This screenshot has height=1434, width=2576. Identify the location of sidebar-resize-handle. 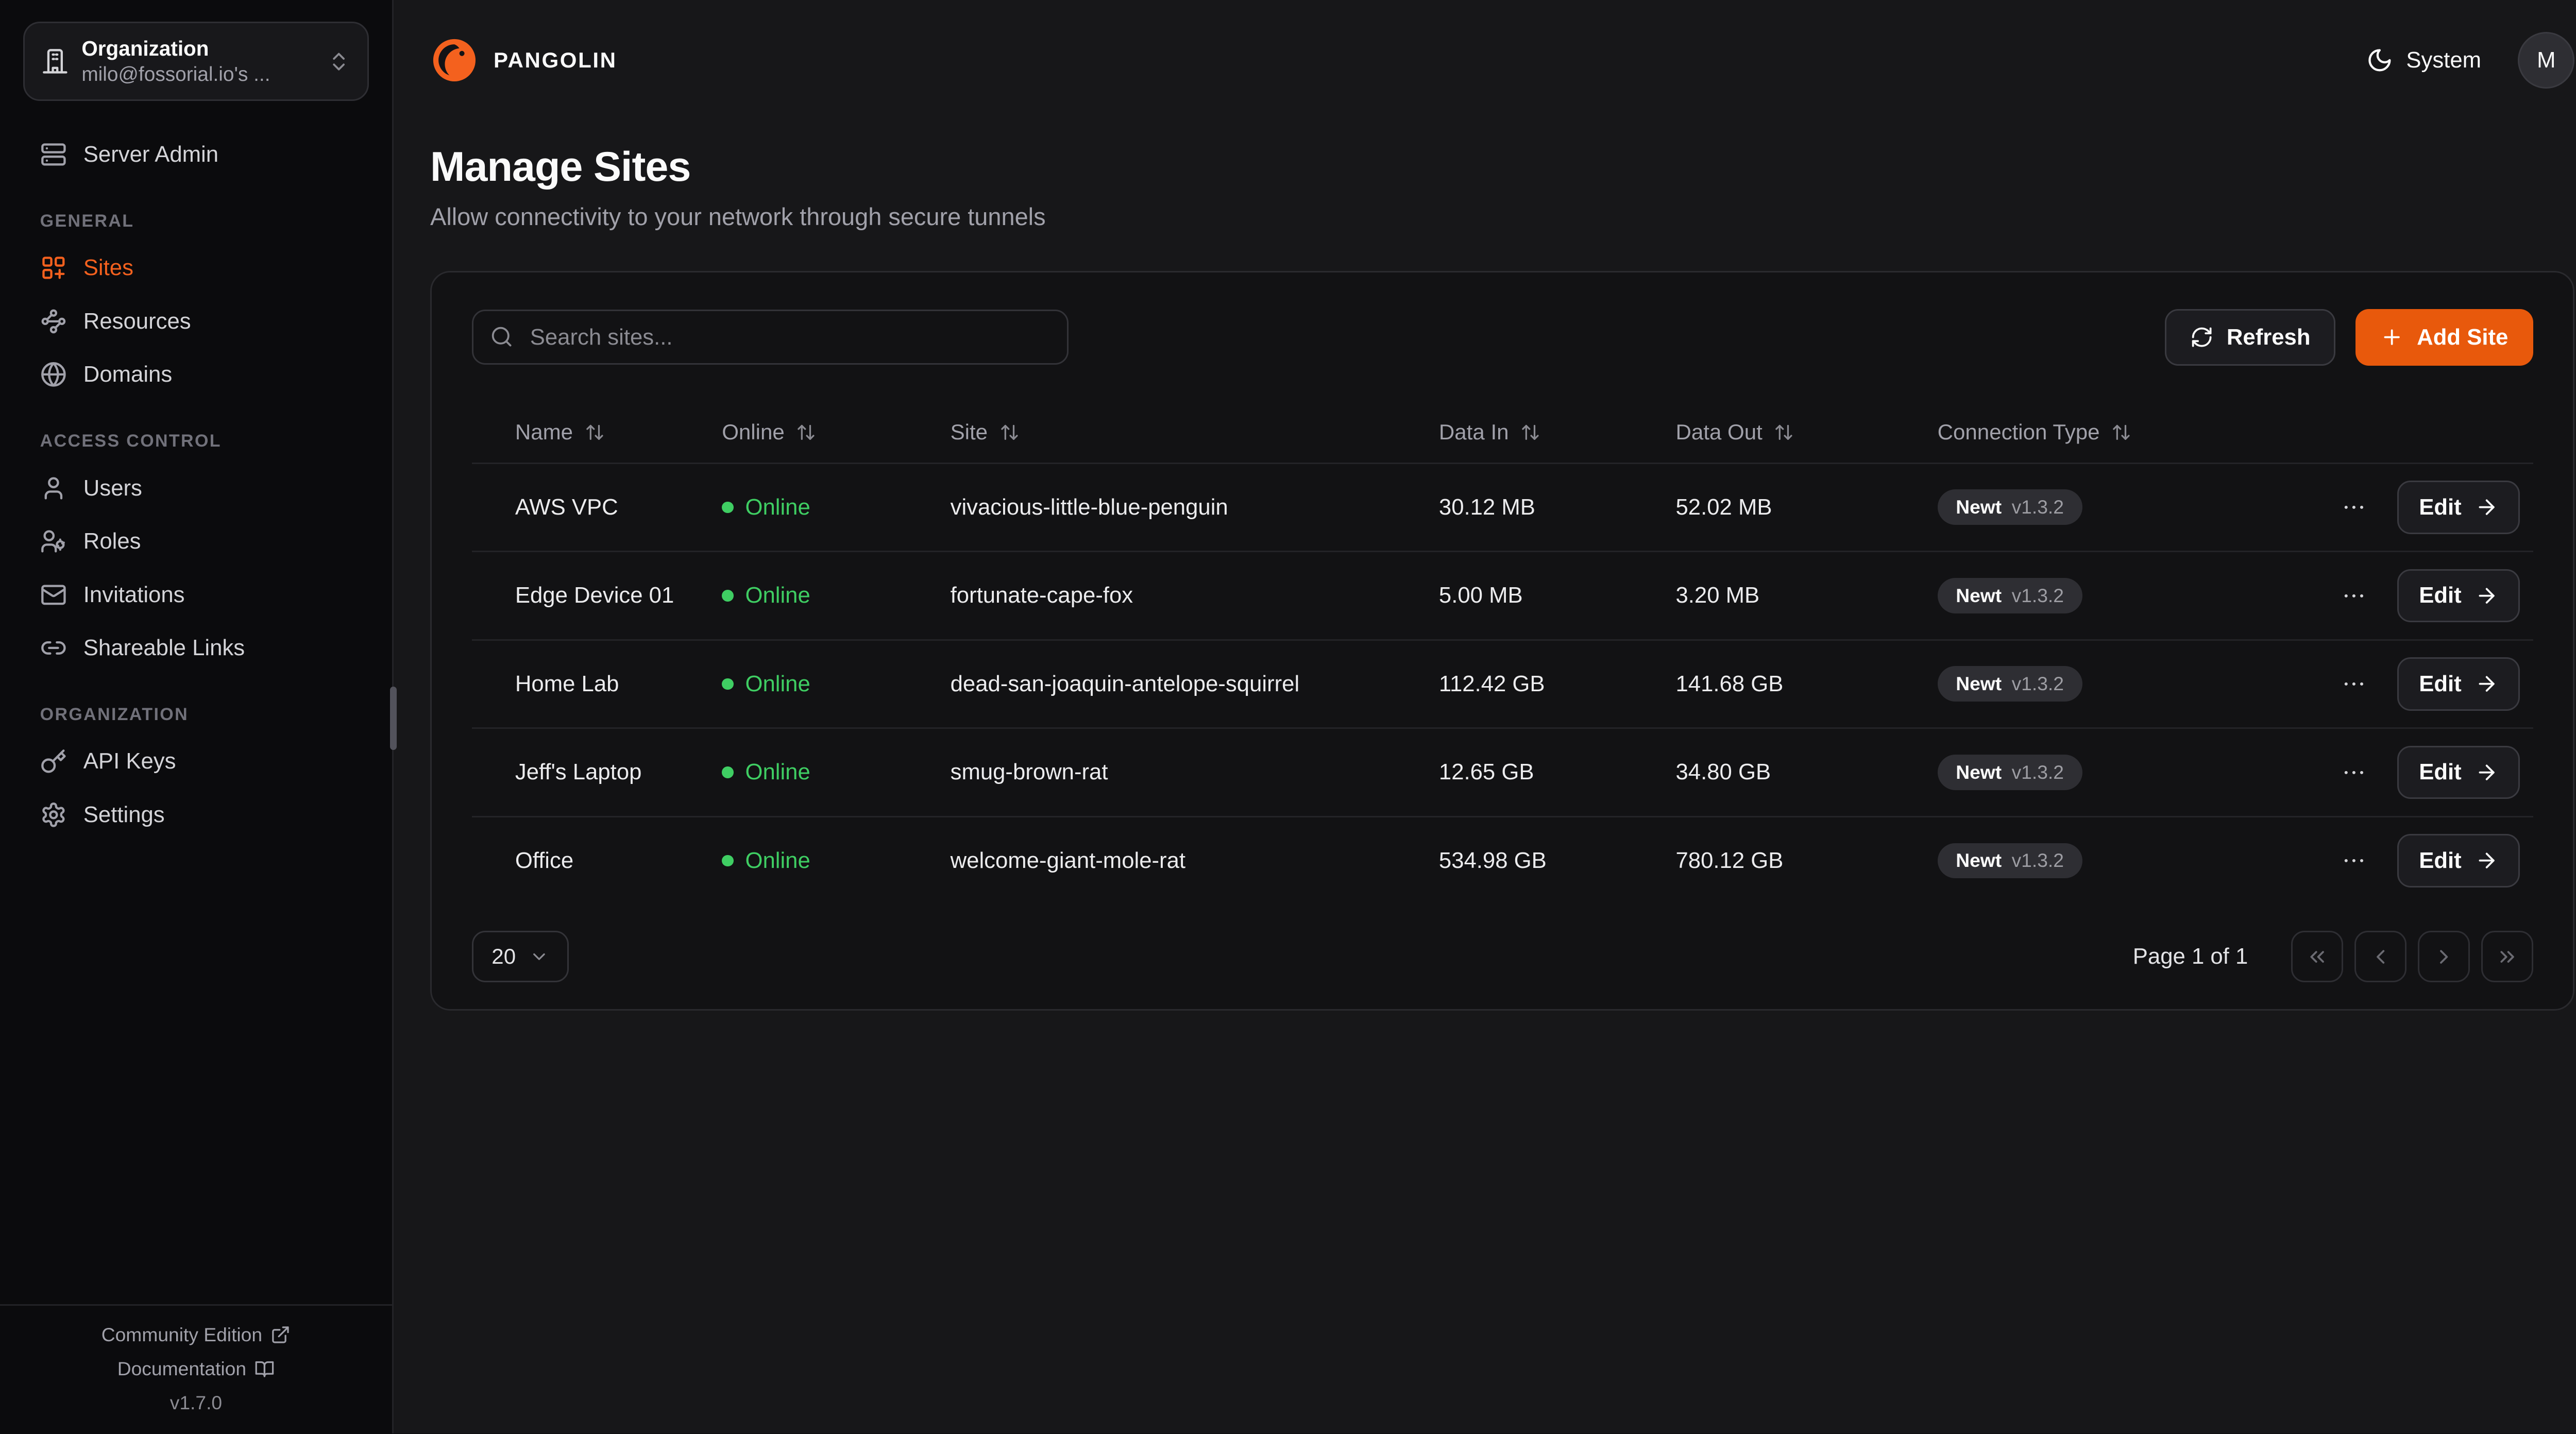
(393, 718).